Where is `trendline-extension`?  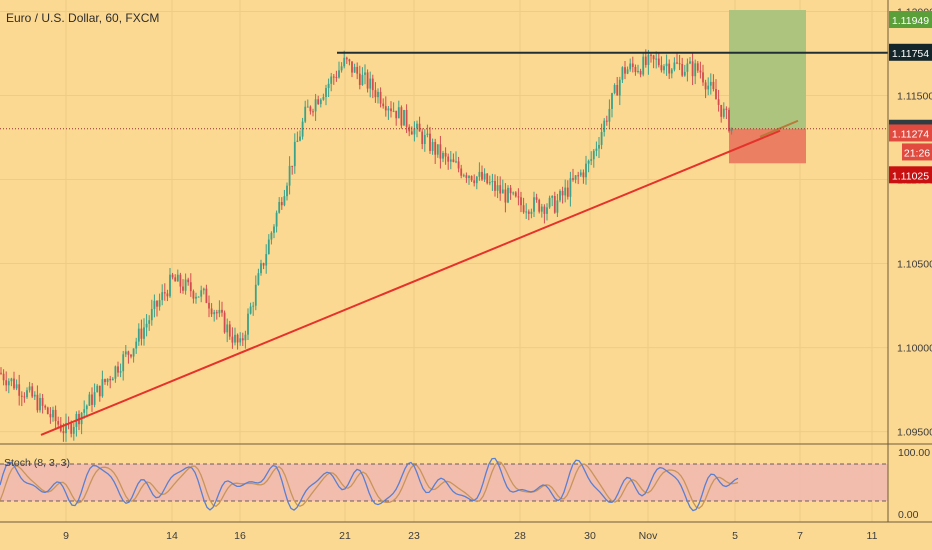 trendline-extension is located at coordinates (779, 128).